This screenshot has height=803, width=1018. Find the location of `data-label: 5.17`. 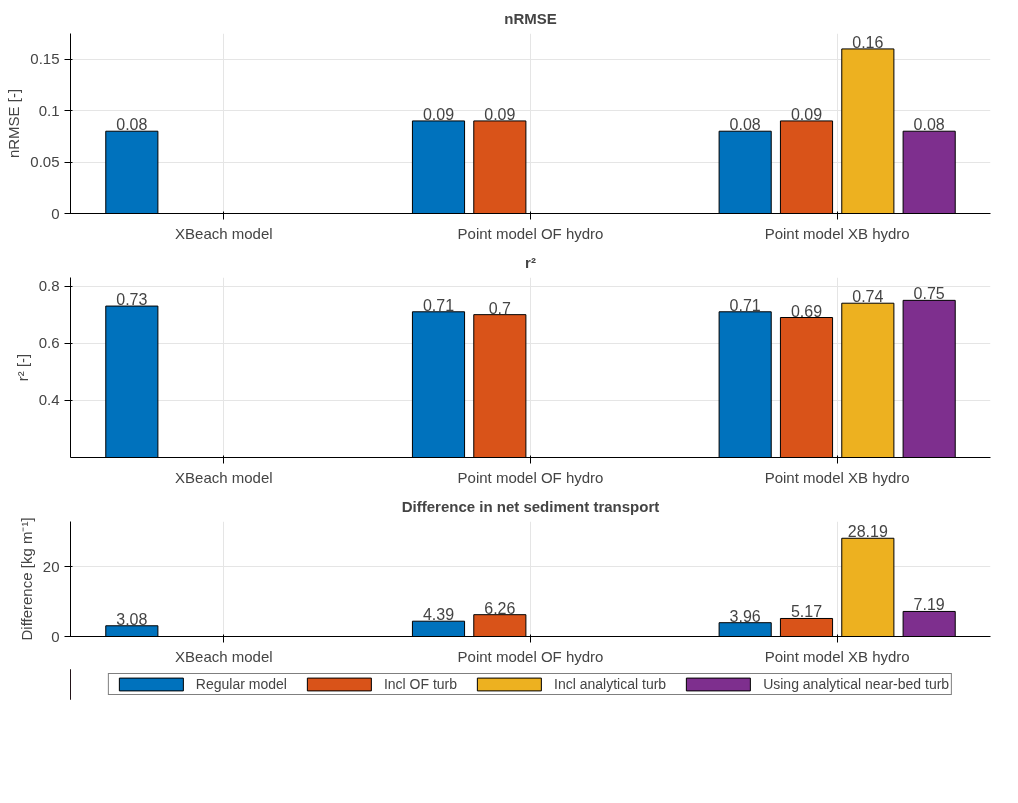

data-label: 5.17 is located at coordinates (806, 612).